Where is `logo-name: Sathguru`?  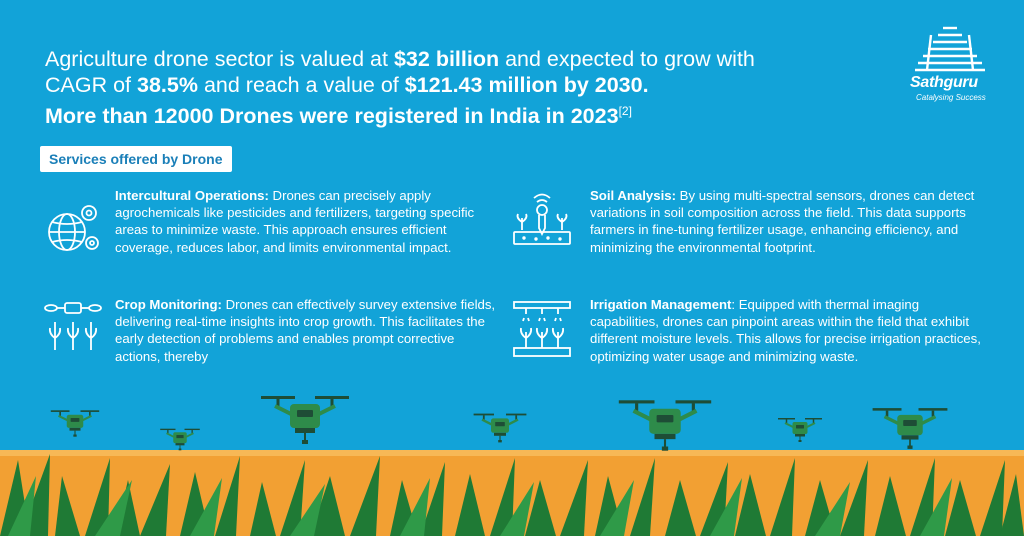 logo-name: Sathguru is located at coordinates (944, 82).